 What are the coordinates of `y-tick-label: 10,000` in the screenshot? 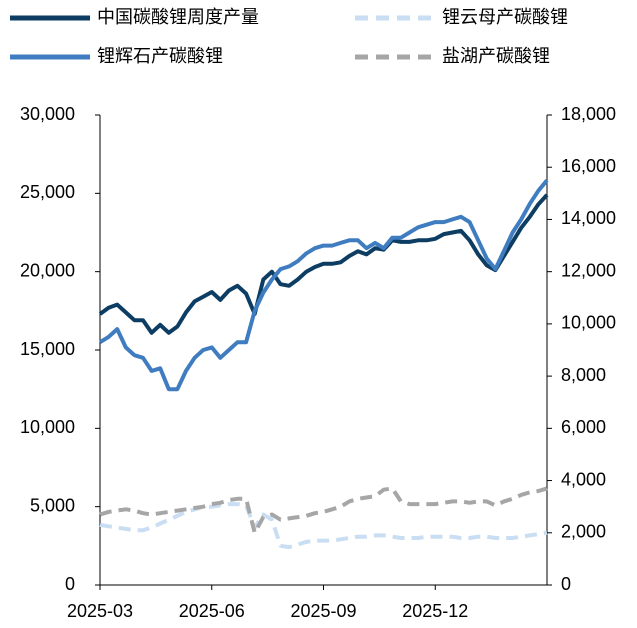 It's located at (47, 427).